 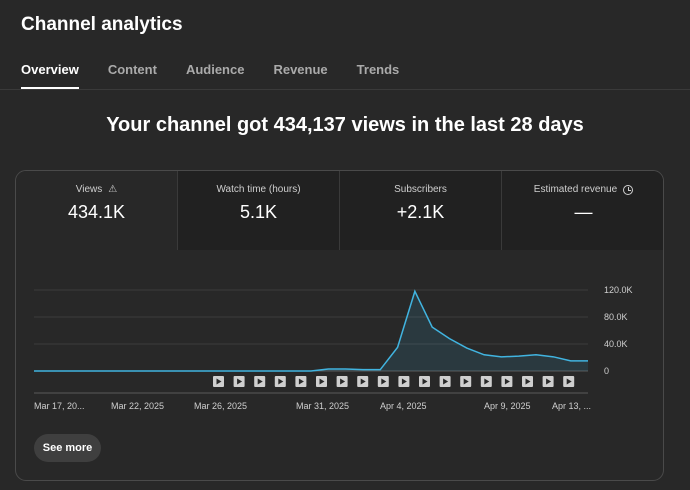 I want to click on metric-label: Watch time (hours), so click(x=258, y=189).